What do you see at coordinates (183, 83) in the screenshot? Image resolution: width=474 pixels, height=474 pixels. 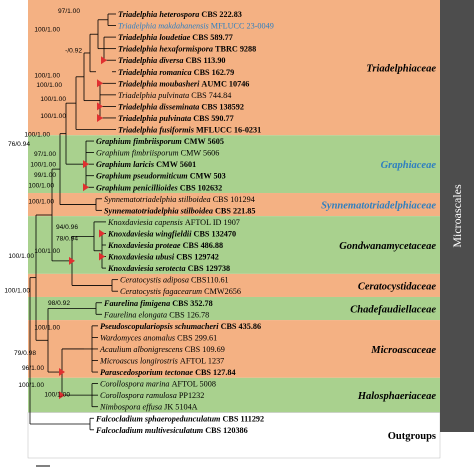 I see `taxon-label: Triadelphia moubasheri AUMC 10746` at bounding box center [183, 83].